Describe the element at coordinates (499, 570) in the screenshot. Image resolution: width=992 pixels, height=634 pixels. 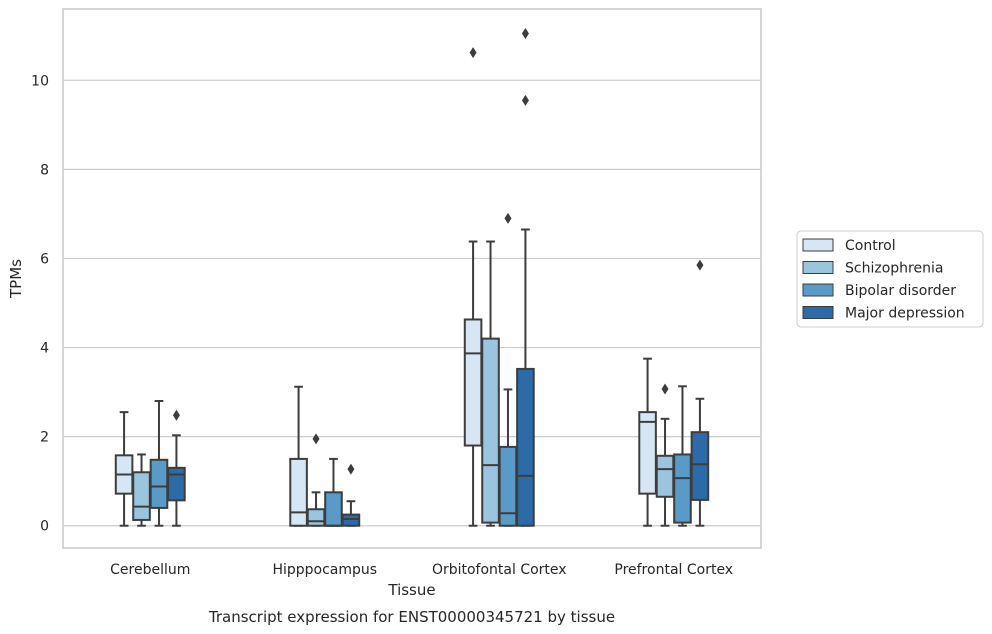
I see `x-tick-label: Orbitofontal Cortex` at that location.